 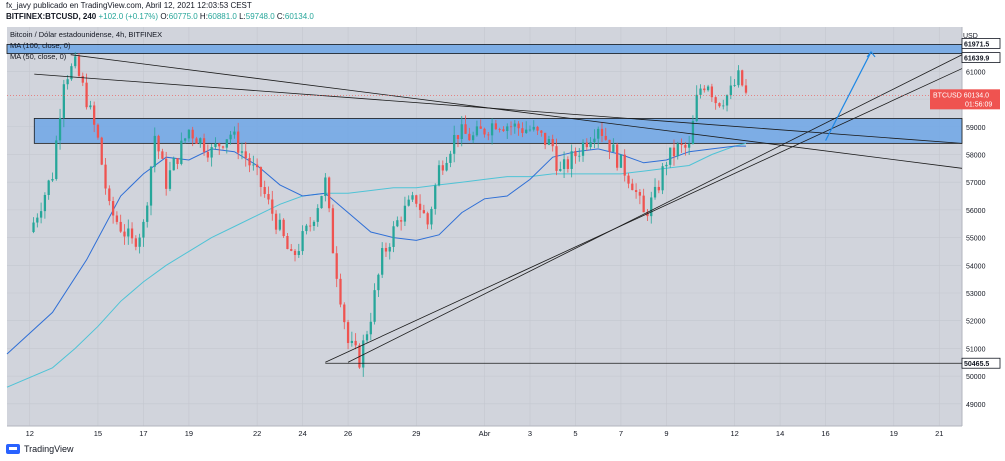 I want to click on legend-ma100: MA (100, close, 0), so click(x=40, y=45).